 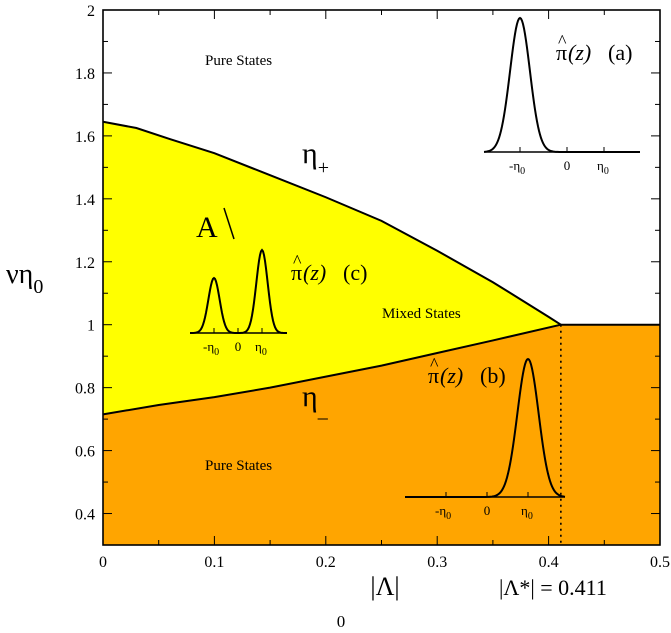 What do you see at coordinates (238, 466) in the screenshot?
I see `pure-states-bottom-label: Pure States` at bounding box center [238, 466].